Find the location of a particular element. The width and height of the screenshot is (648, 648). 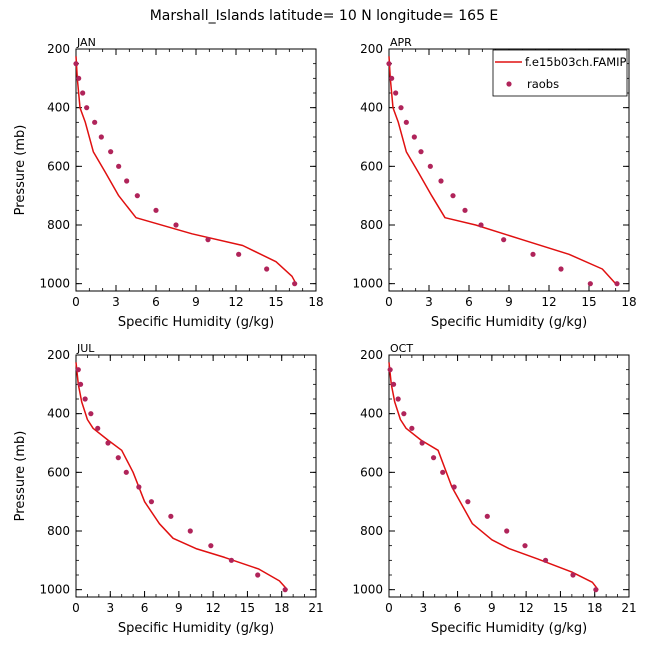

model-line-apr is located at coordinates (502, 170).